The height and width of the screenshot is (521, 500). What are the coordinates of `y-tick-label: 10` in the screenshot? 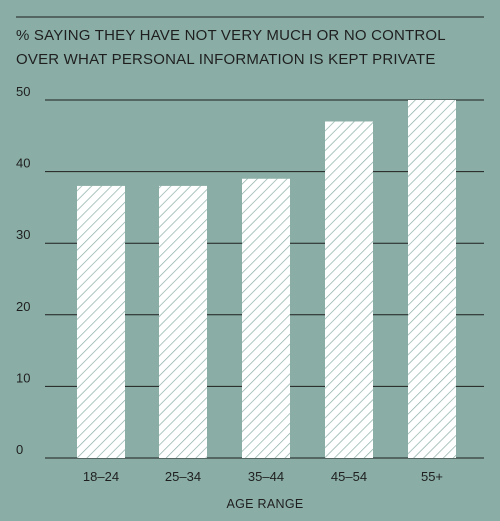 It's located at (23, 377).